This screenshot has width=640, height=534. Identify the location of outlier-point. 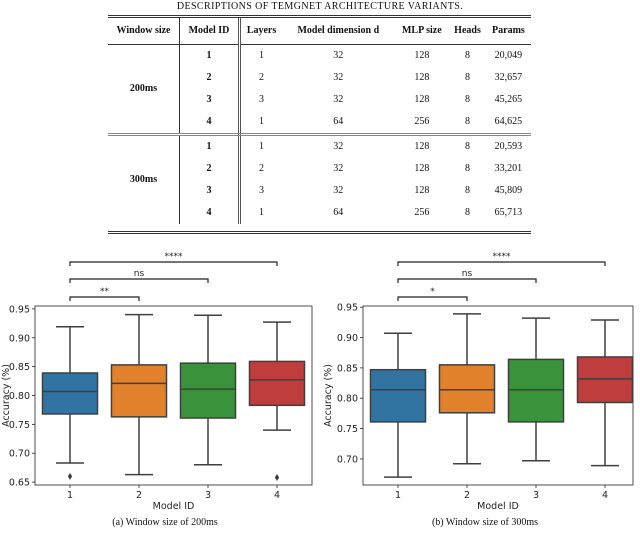
(277, 477).